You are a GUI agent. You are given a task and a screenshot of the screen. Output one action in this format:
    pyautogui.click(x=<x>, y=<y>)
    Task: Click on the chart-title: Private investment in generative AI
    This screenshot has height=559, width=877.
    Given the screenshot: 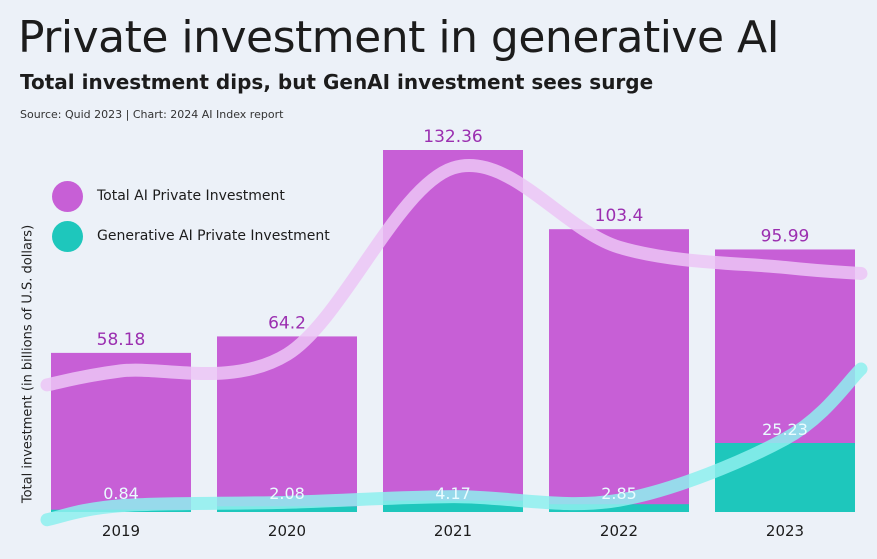 What is the action you would take?
    pyautogui.click(x=399, y=37)
    